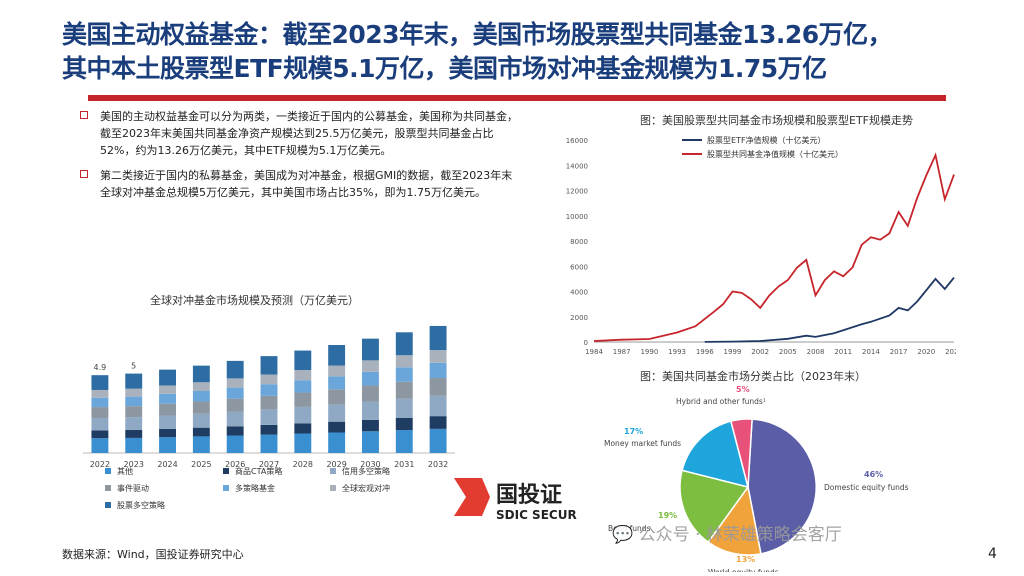  I want to click on logo-cn-text: 国投证, so click(529, 495).